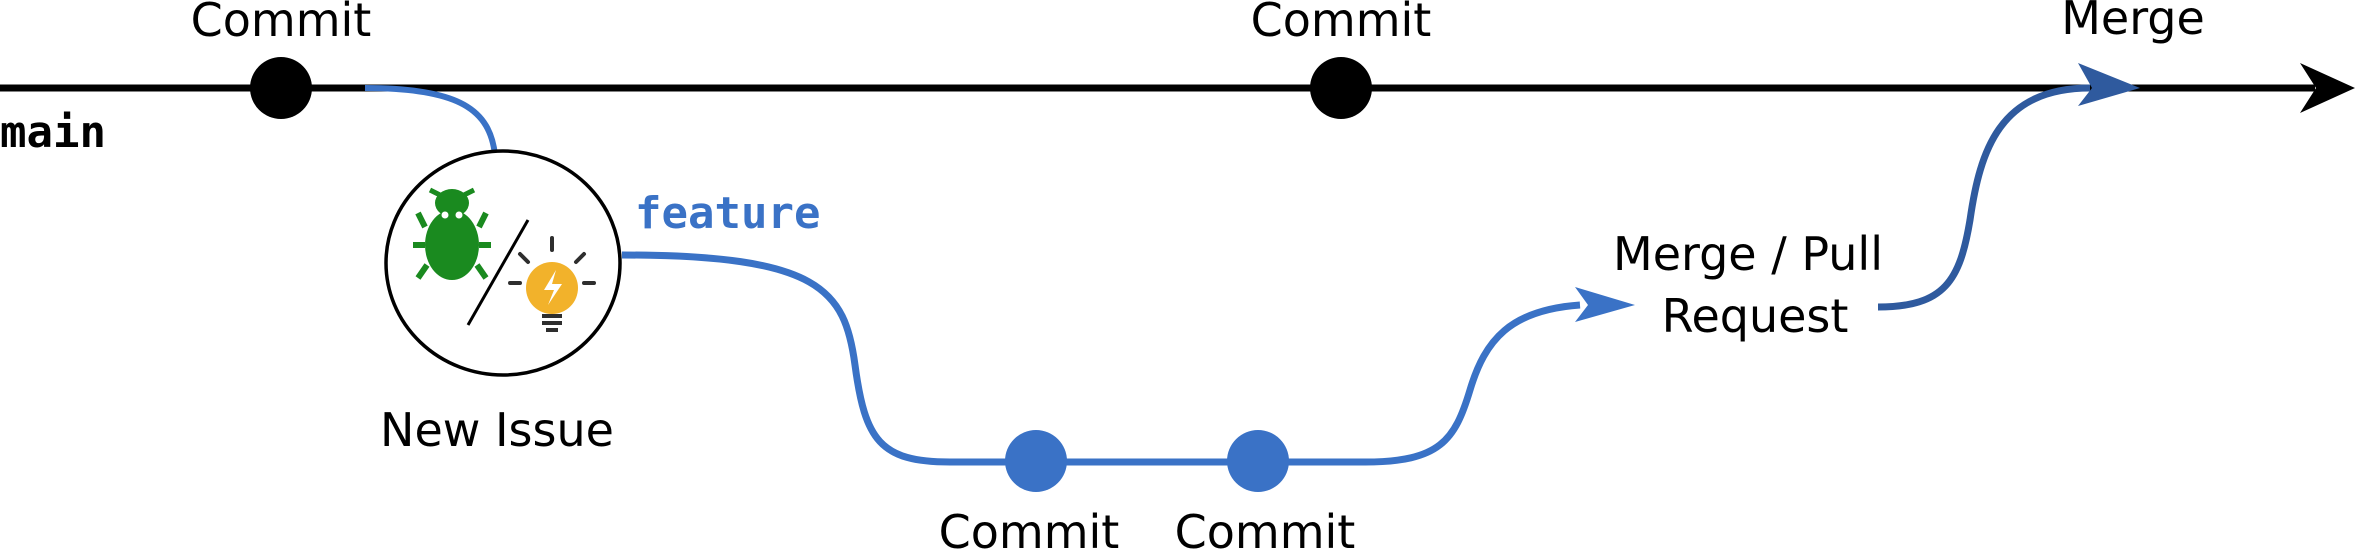  I want to click on pr-label-line2: Request, so click(1755, 316).